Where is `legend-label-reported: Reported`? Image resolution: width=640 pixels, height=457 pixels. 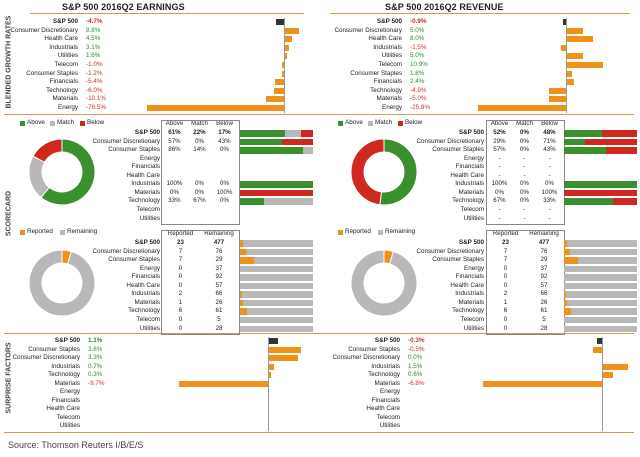 legend-label-reported: Reported is located at coordinates (358, 231).